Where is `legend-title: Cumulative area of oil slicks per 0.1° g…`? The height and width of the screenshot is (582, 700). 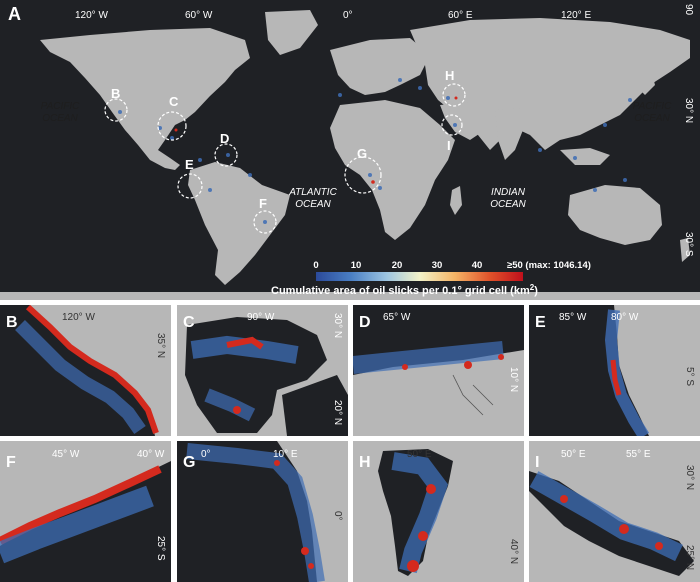
legend-title: Cumulative area of oil slicks per 0.1° g… is located at coordinates (404, 290).